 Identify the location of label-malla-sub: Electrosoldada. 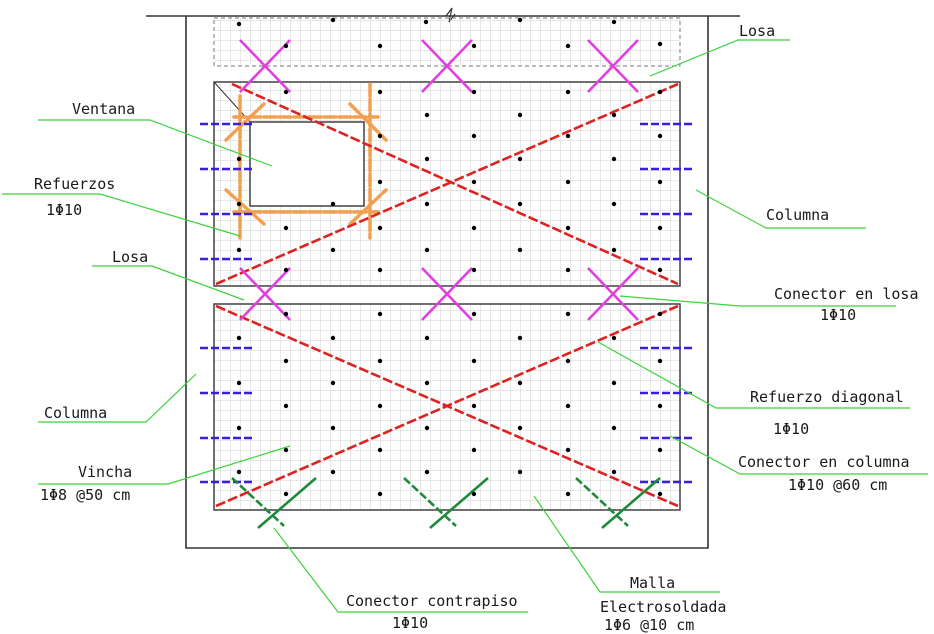
(663, 607).